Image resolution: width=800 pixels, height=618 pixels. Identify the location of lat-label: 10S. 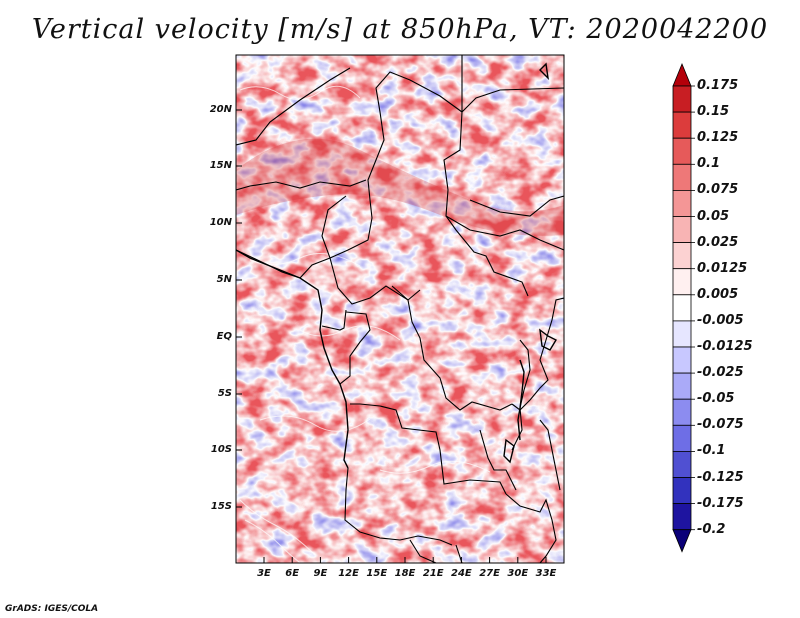
(221, 449).